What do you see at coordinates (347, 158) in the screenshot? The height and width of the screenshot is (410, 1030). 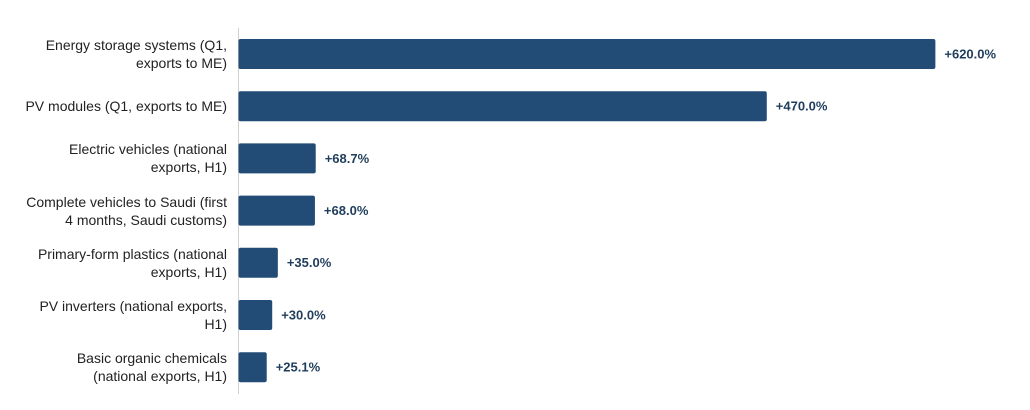 I see `value-label: +68.7%` at bounding box center [347, 158].